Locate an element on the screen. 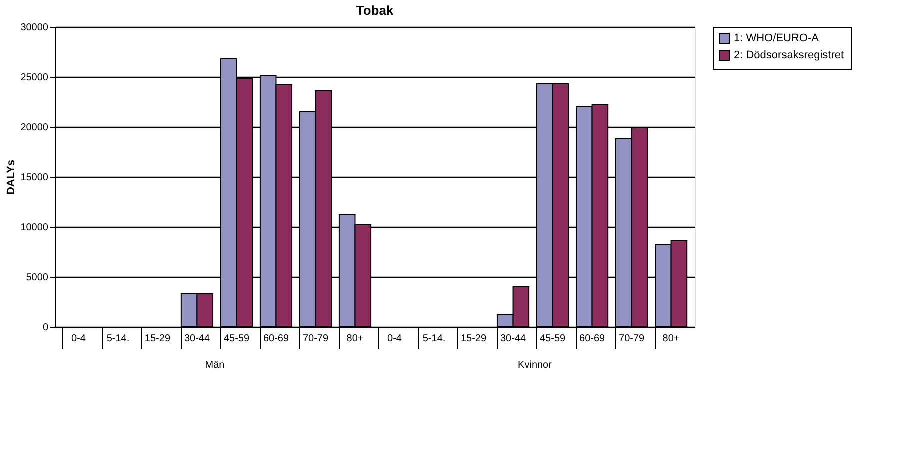  y-tick-label: 15000 is located at coordinates (34, 178).